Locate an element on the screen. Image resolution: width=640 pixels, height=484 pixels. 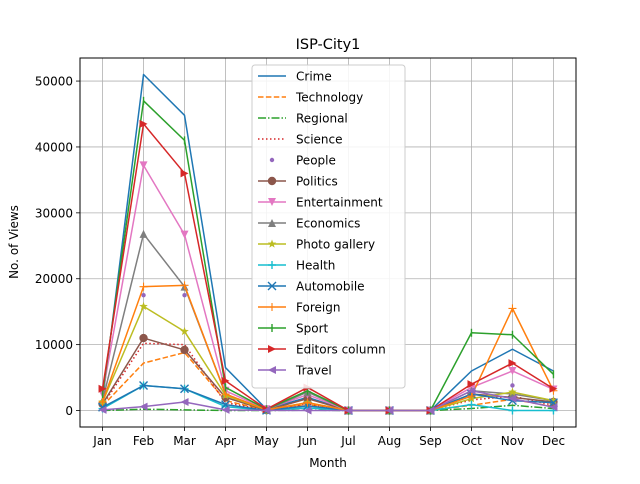
legend-entry: Economics is located at coordinates (309, 224).